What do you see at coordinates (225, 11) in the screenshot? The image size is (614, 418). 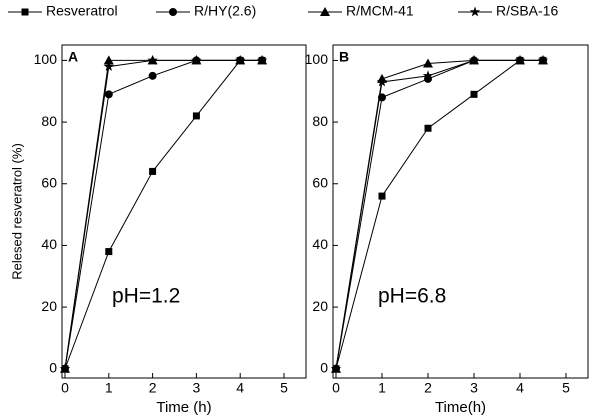 I see `legend-label: R/HY(2.6)` at bounding box center [225, 11].